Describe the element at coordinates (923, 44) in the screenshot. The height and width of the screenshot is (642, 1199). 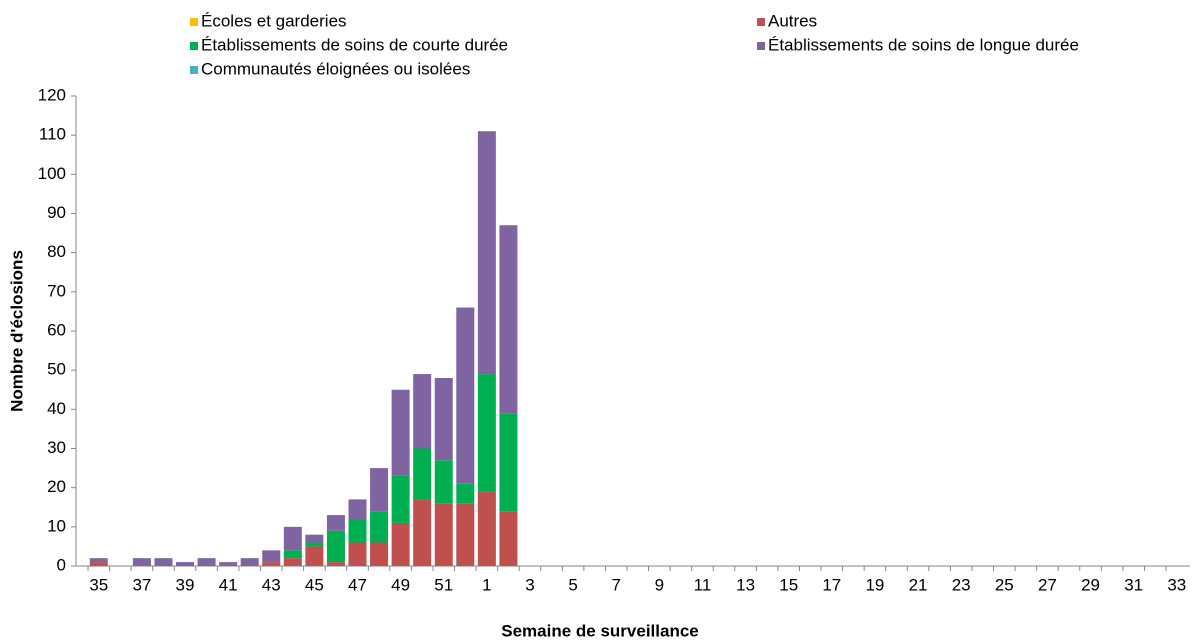
I see `legend-label: Établissements de soins de longue durée` at that location.